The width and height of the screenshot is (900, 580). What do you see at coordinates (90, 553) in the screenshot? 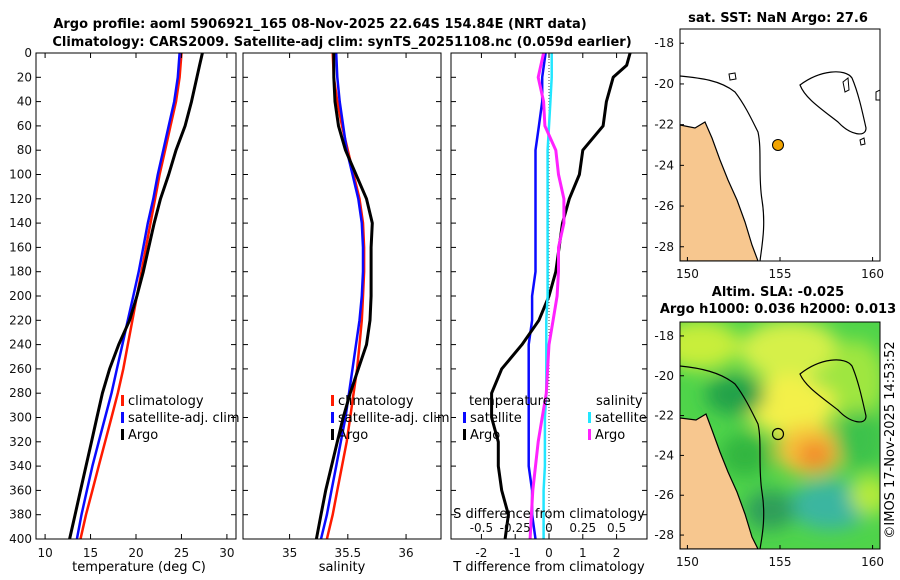
I see `x-tick-label: 15` at bounding box center [90, 553].